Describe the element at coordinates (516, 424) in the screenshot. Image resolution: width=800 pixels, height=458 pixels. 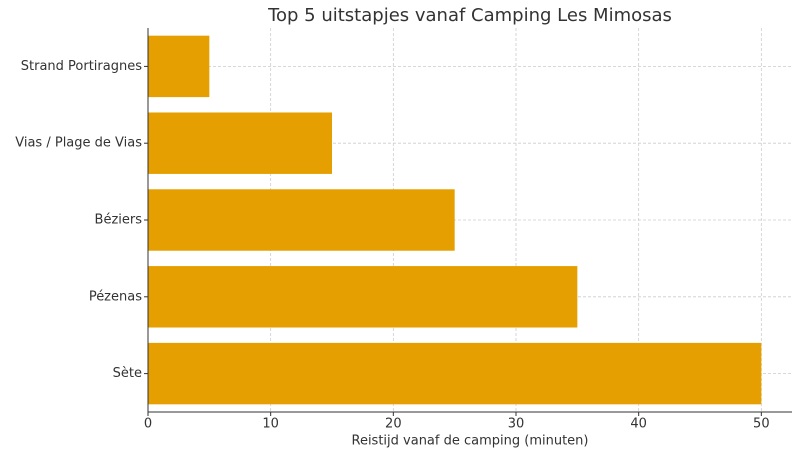
I see `x-tick-label: 30` at that location.